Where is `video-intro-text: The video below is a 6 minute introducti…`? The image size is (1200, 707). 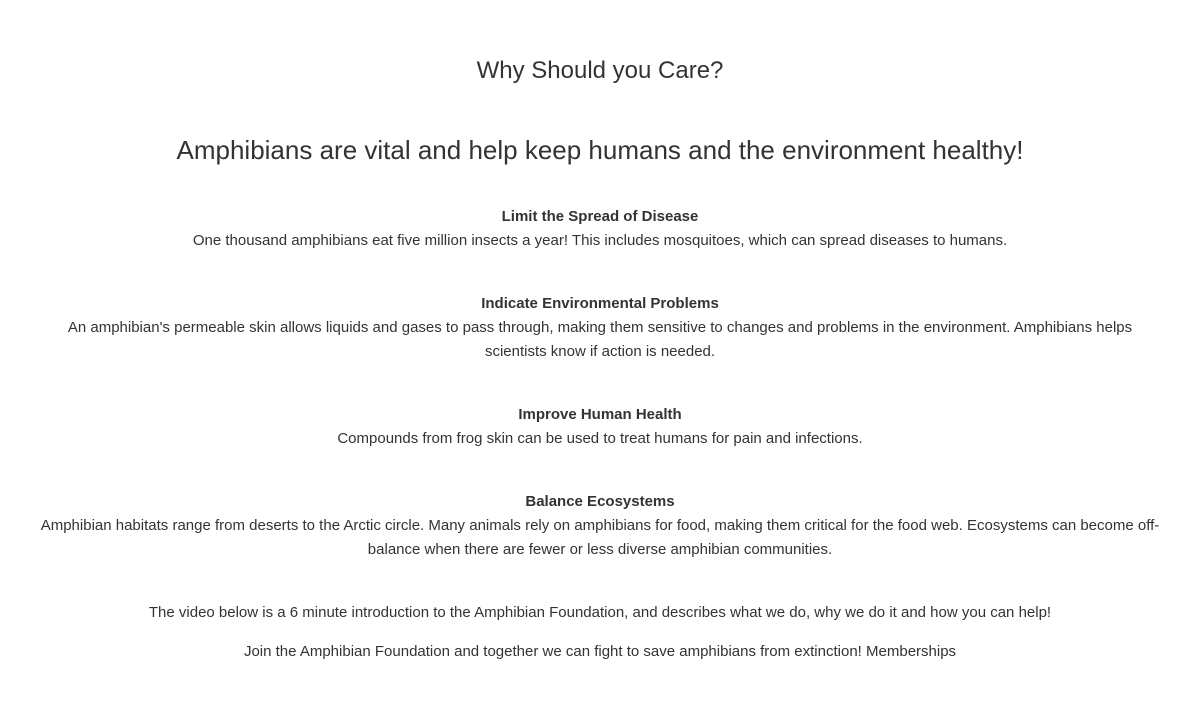
video-intro-text: The video below is a 6 minute introducti… is located at coordinates (600, 612).